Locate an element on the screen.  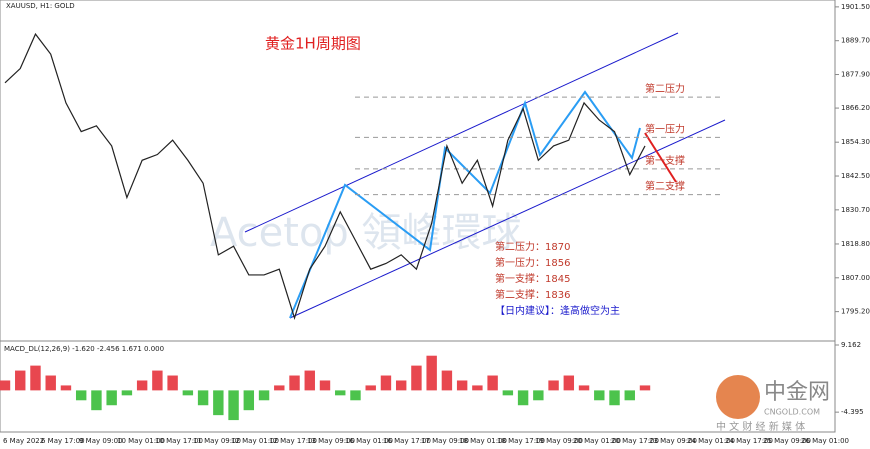
level-label: 第二支撑：1836 is located at coordinates (532, 294).